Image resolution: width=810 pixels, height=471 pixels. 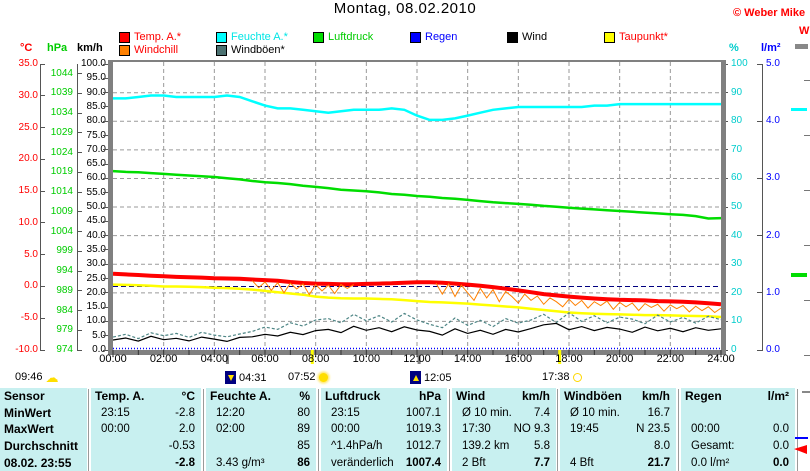 I want to click on table-row: 00:00 0.0, so click(x=738, y=429).